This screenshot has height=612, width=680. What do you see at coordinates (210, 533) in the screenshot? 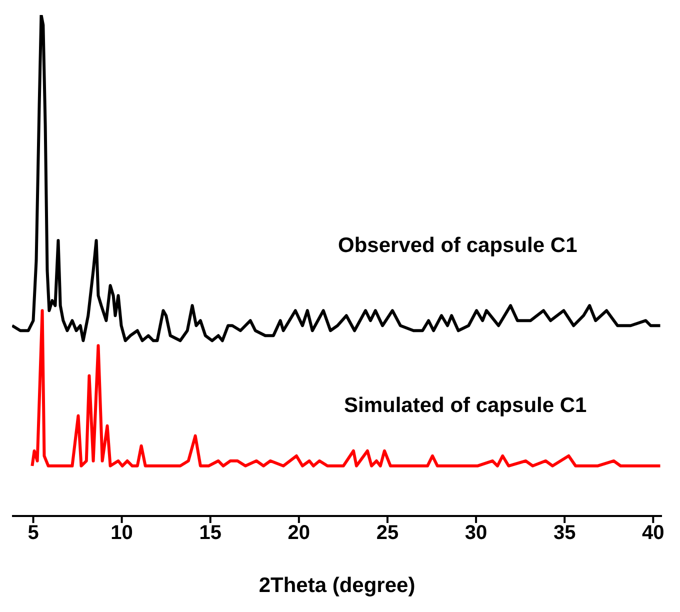
I see `x-tick-label: 15` at bounding box center [210, 533].